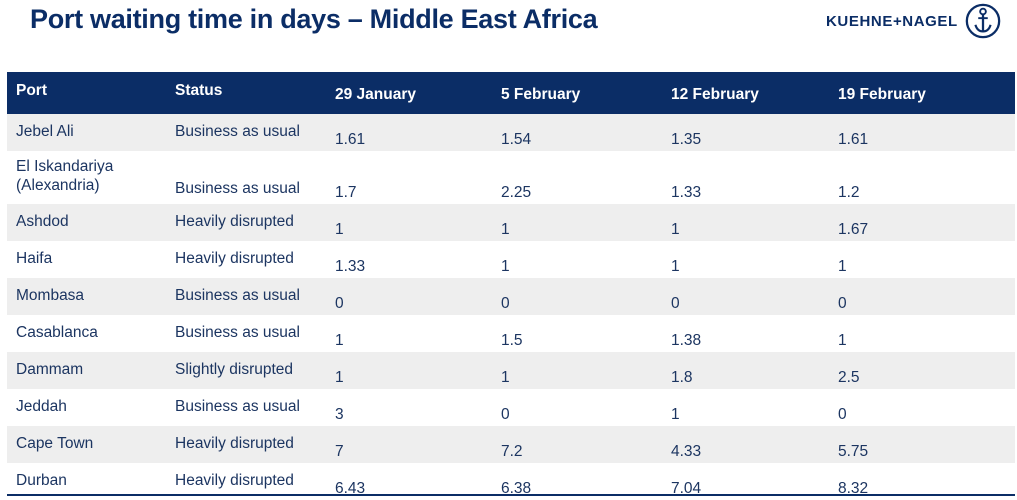 The image size is (1017, 500). What do you see at coordinates (853, 229) in the screenshot?
I see `waiting-time-value: 1.67` at bounding box center [853, 229].